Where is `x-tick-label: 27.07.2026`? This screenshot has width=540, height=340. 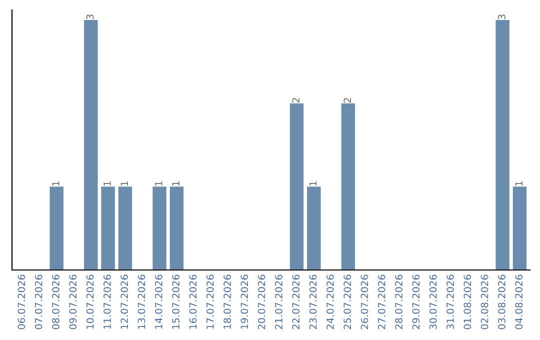 x-tick-label: 27.07.2026 is located at coordinates (382, 302).